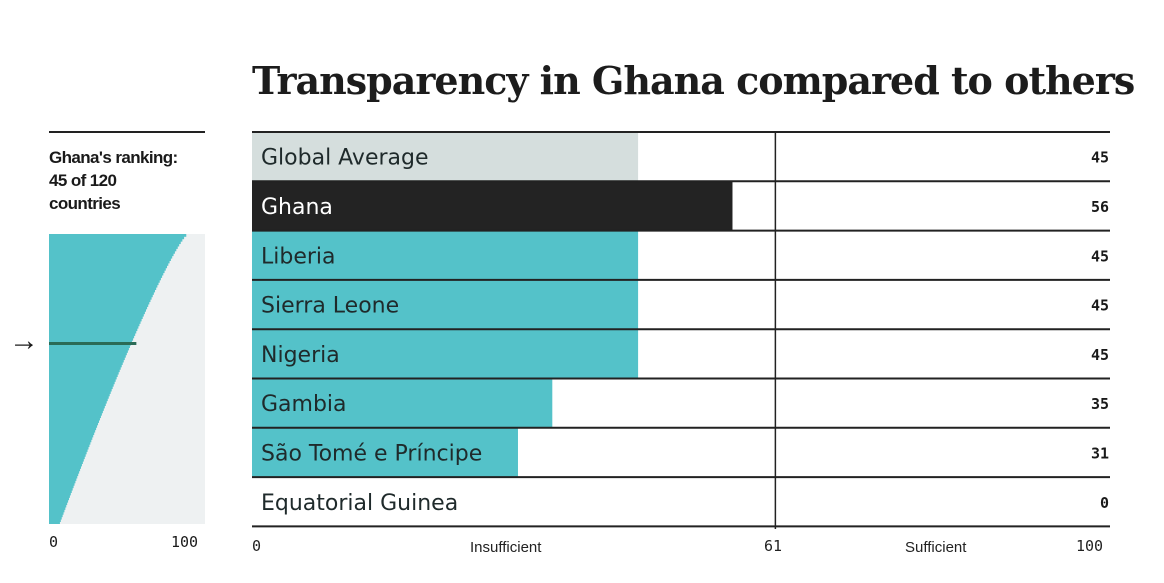 The image size is (1164, 583). I want to click on zone-label-insufficient: Insufficient, so click(506, 547).